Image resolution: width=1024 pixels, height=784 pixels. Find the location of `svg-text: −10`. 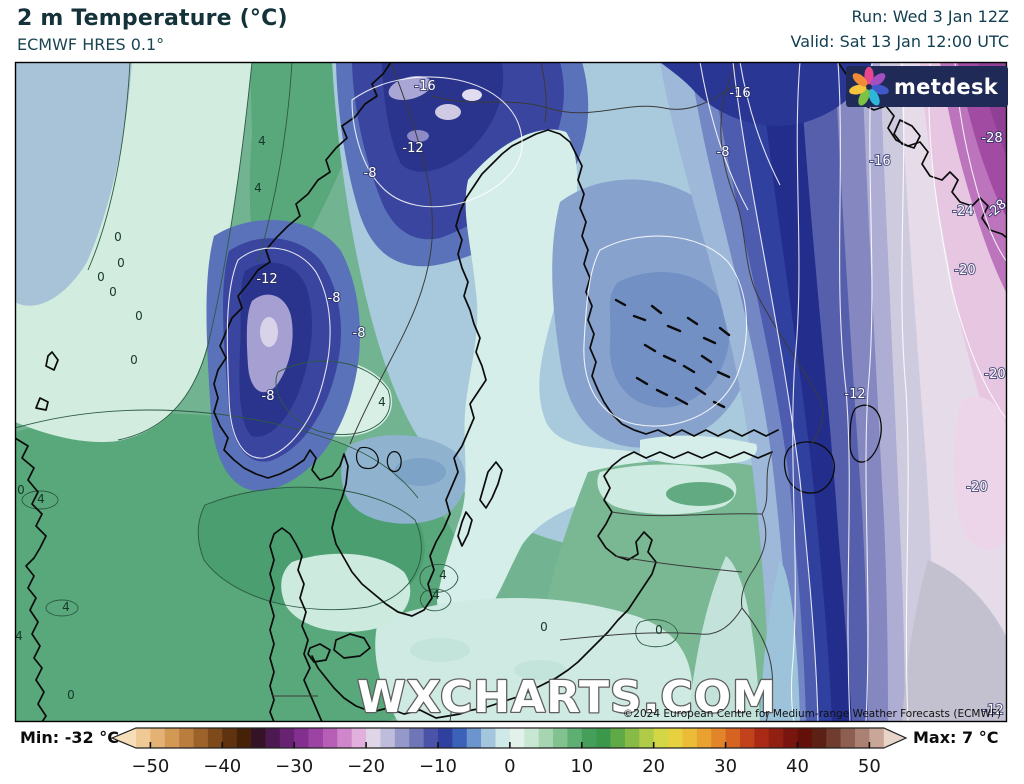

svg-text: −10 is located at coordinates (438, 766).